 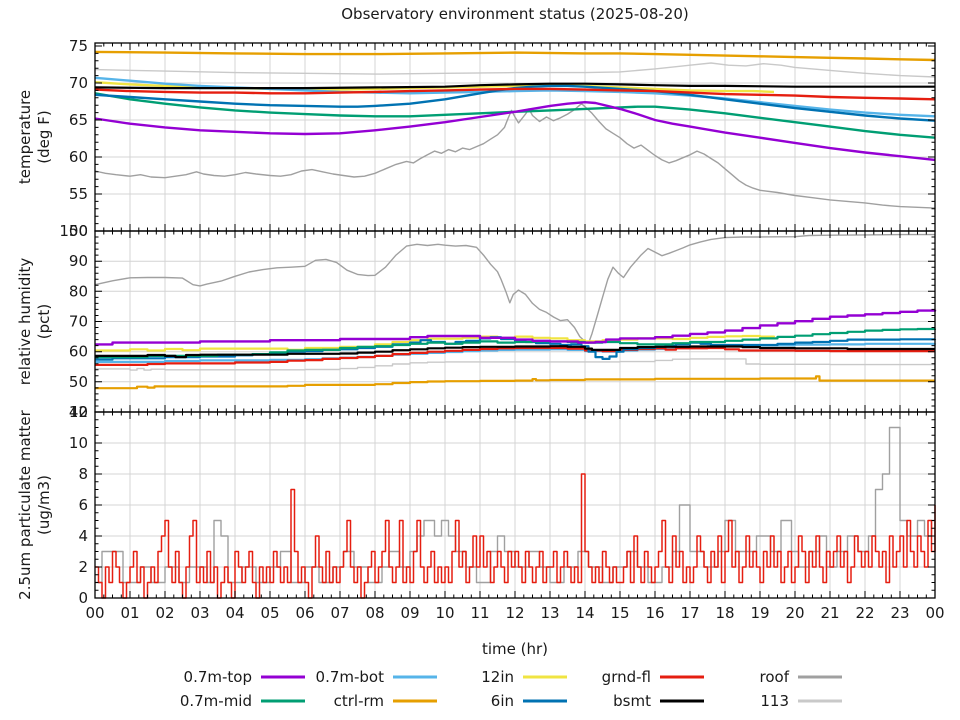 What do you see at coordinates (83, 598) in the screenshot?
I see `y-tick-label: 0` at bounding box center [83, 598].